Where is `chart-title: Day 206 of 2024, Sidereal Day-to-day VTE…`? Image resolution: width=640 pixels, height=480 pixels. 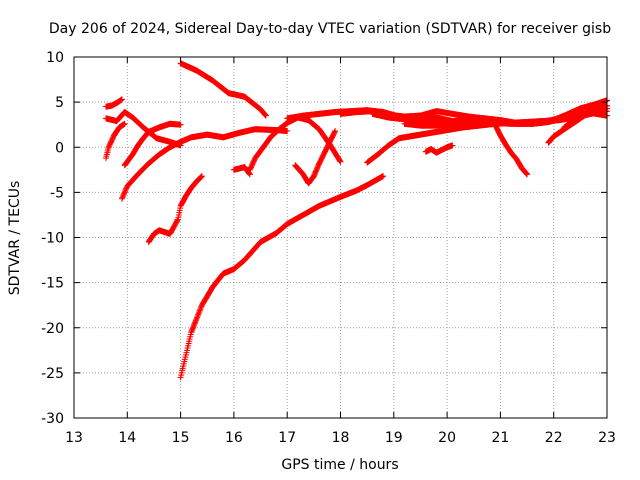 chart-title: Day 206 of 2024, Sidereal Day-to-day VTE… is located at coordinates (330, 29).